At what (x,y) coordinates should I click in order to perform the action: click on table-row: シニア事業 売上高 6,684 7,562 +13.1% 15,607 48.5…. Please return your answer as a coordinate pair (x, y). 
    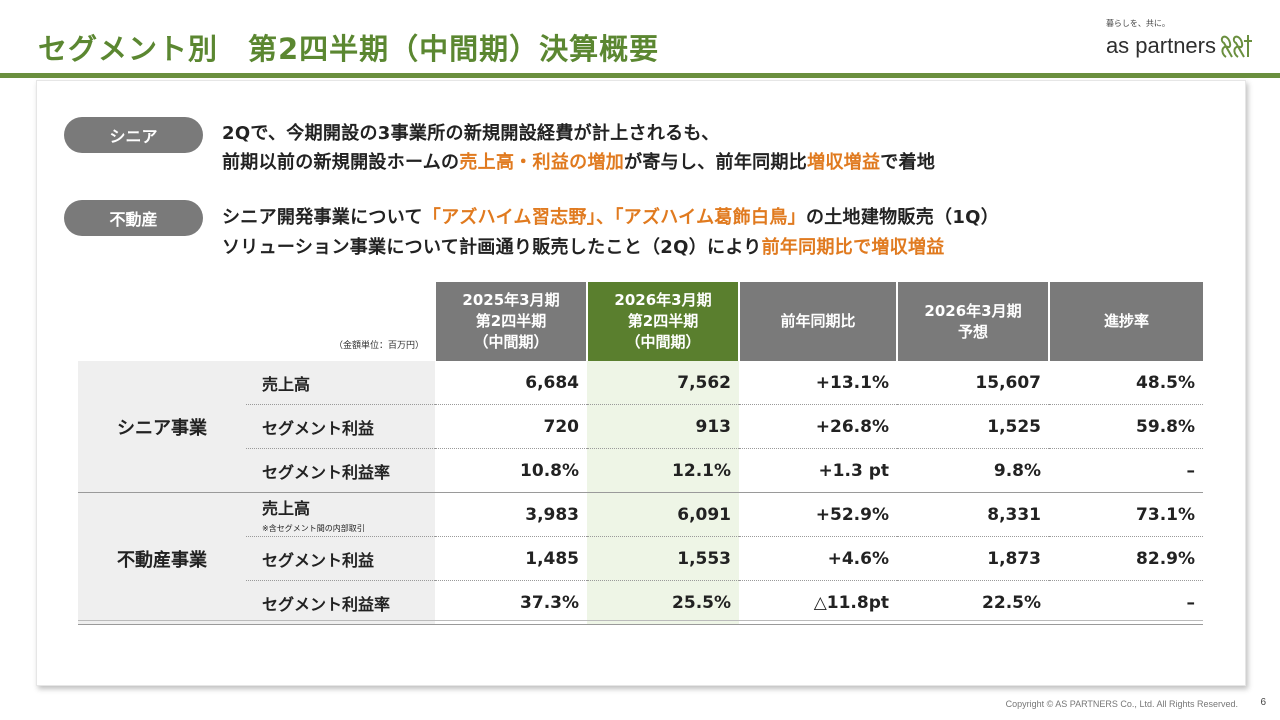
    Looking at the image, I should click on (640, 383).